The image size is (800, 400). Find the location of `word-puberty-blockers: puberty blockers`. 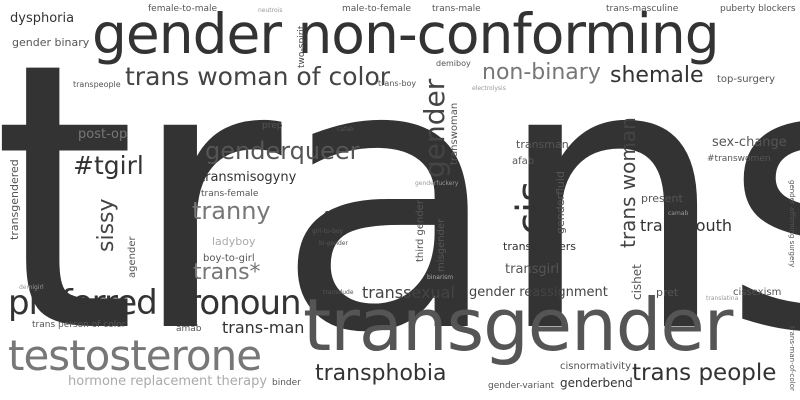

word-puberty-blockers: puberty blockers is located at coordinates (758, 9).